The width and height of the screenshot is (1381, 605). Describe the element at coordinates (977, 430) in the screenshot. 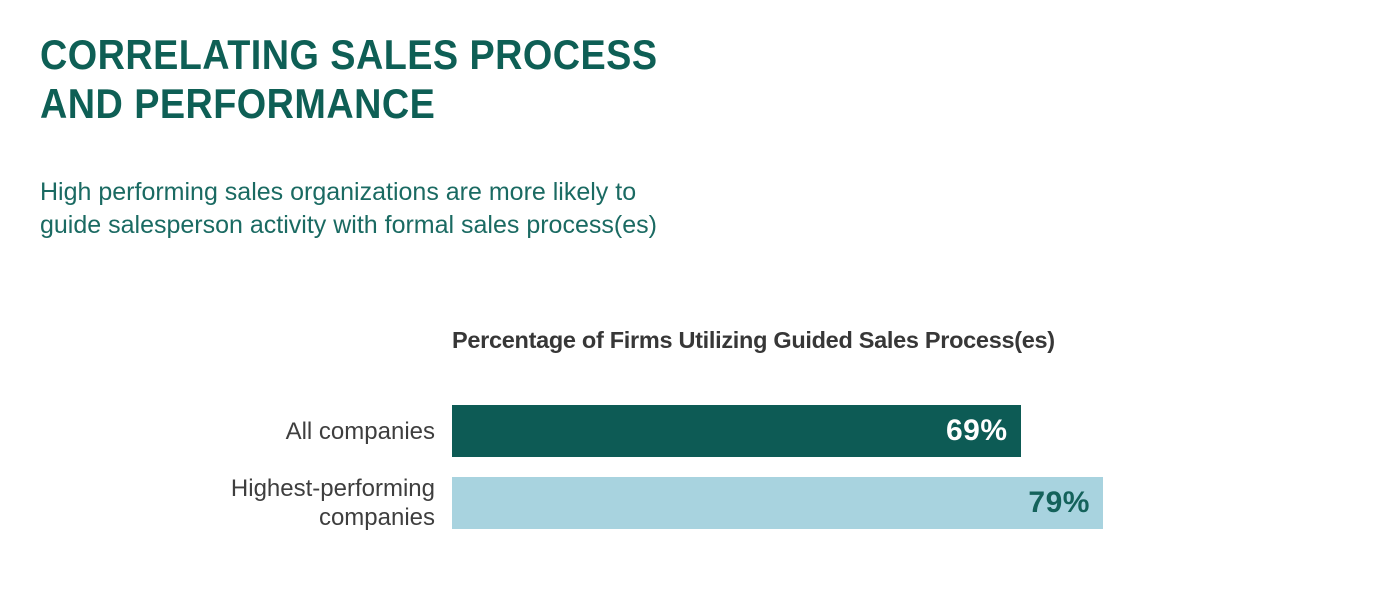

I see `bar-value-label: 69%` at that location.